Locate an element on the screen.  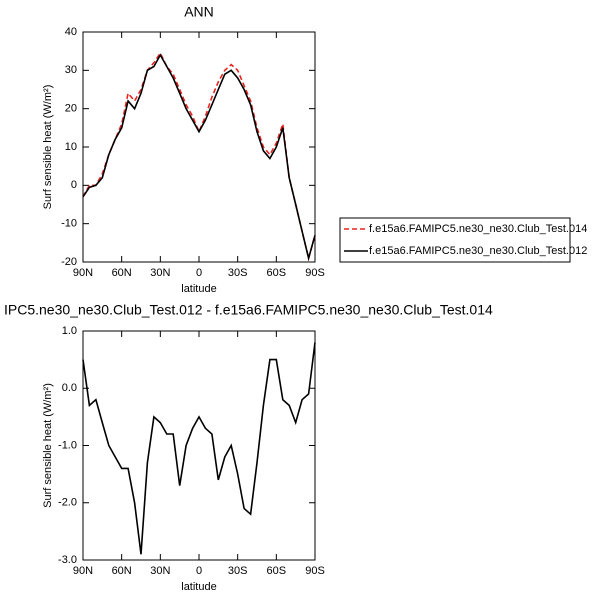
y-tick-label: -2.0 is located at coordinates (67, 503).